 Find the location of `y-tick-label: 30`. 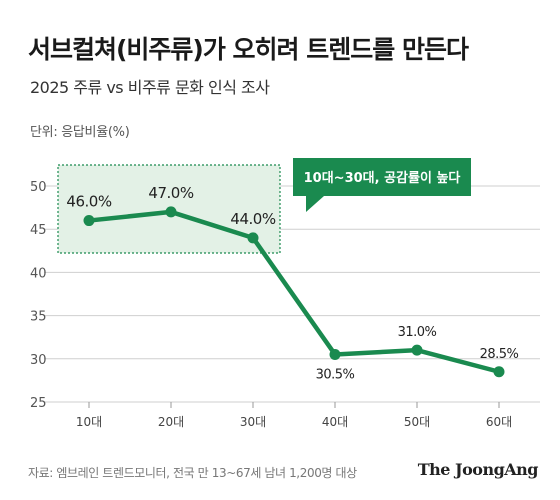

y-tick-label: 30 is located at coordinates (38, 360).